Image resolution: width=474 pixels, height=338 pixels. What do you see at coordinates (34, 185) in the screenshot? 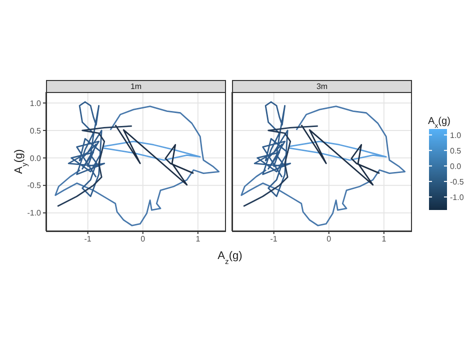
I see `y-tick-label: -0.5` at bounding box center [34, 185].